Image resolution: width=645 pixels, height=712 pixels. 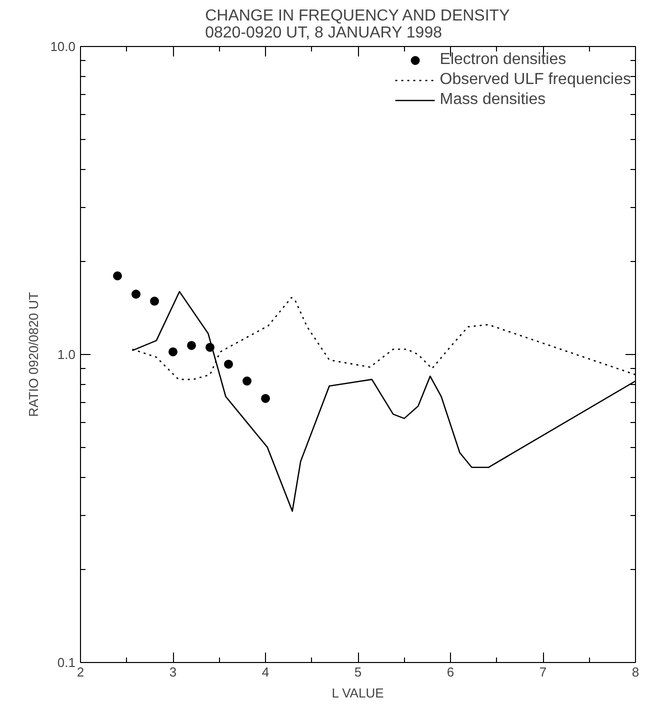 What do you see at coordinates (636, 672) in the screenshot?
I see `x-tick-label: 8` at bounding box center [636, 672].